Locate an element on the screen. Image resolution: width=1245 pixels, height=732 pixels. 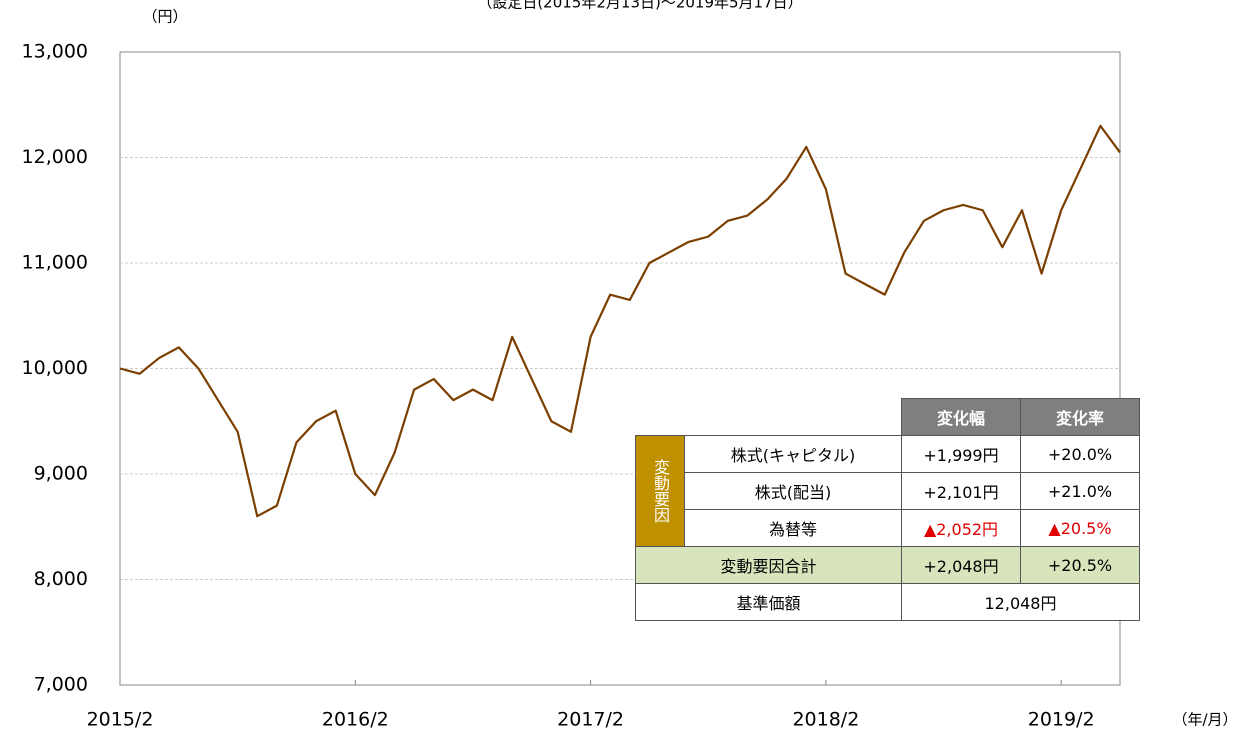
cell: 12,048円 is located at coordinates (1020, 602).